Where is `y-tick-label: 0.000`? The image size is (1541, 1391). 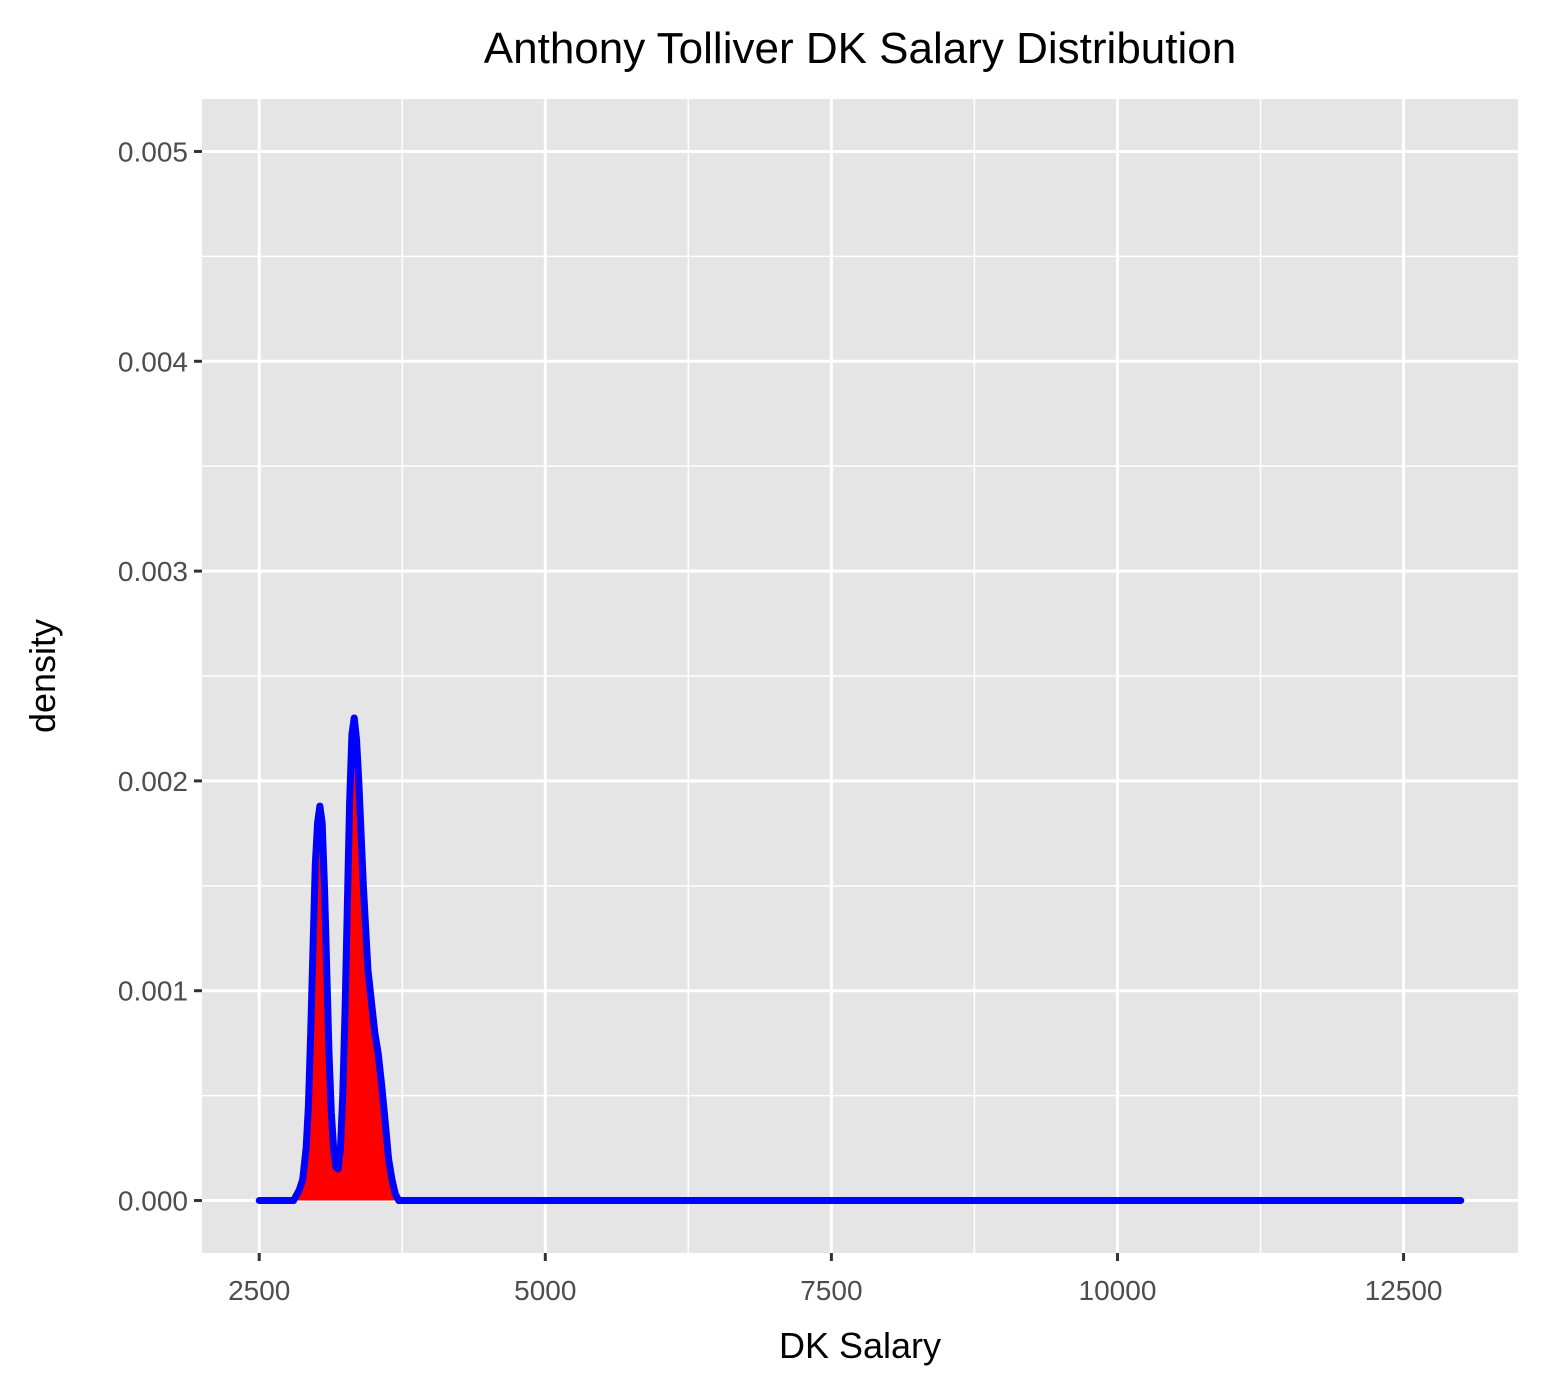 y-tick-label: 0.000 is located at coordinates (153, 1201).